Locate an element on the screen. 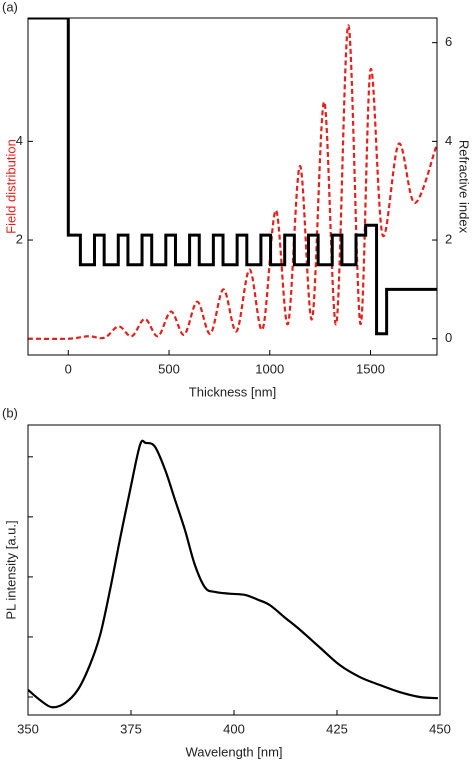  y2-axis-label: Refractive index is located at coordinates (464, 187).